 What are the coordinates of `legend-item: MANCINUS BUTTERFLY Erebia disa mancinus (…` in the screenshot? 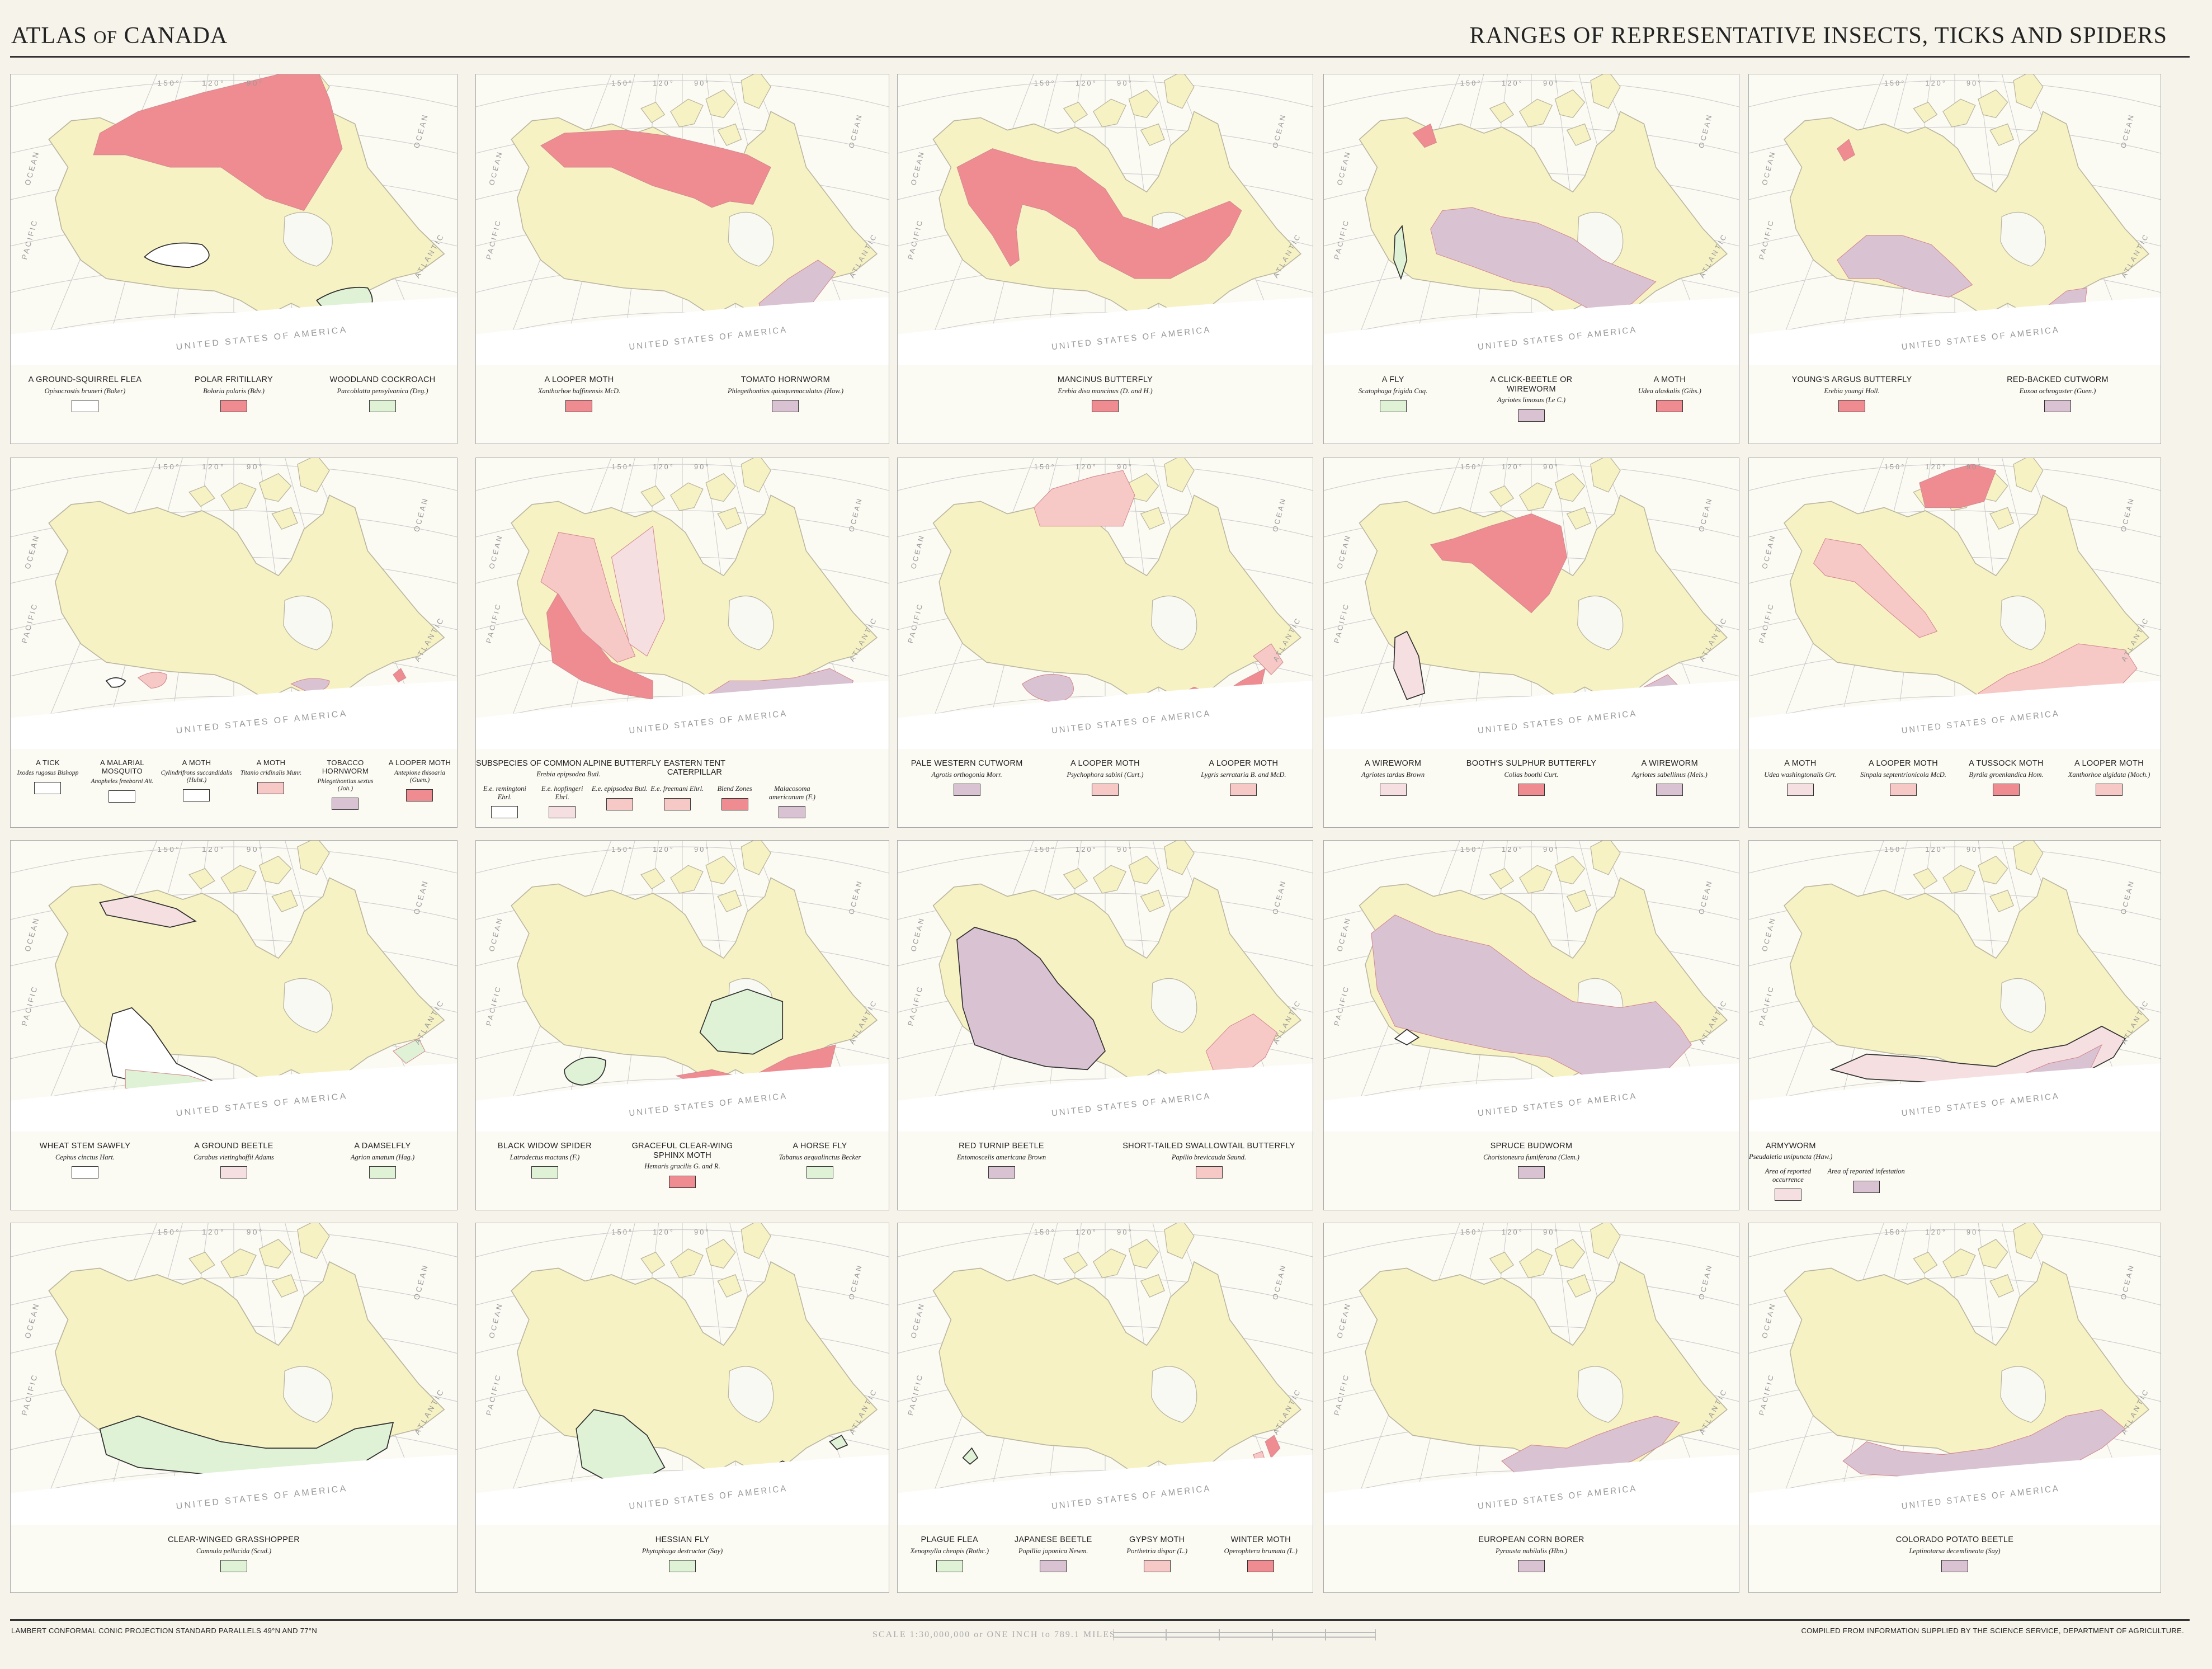 It's located at (1105, 394).